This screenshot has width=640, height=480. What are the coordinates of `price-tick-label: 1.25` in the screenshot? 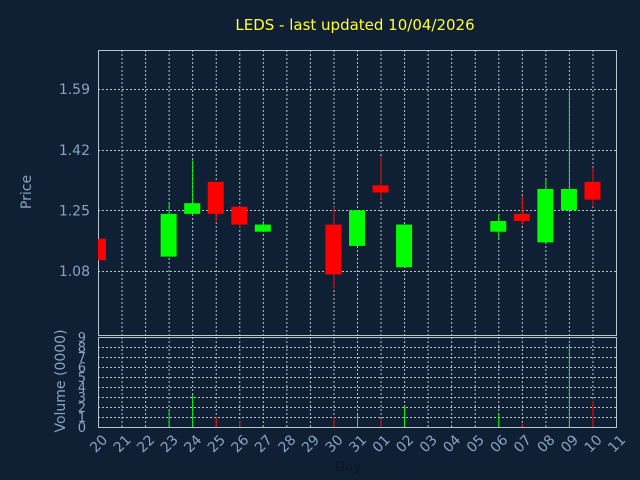 It's located at (74, 211).